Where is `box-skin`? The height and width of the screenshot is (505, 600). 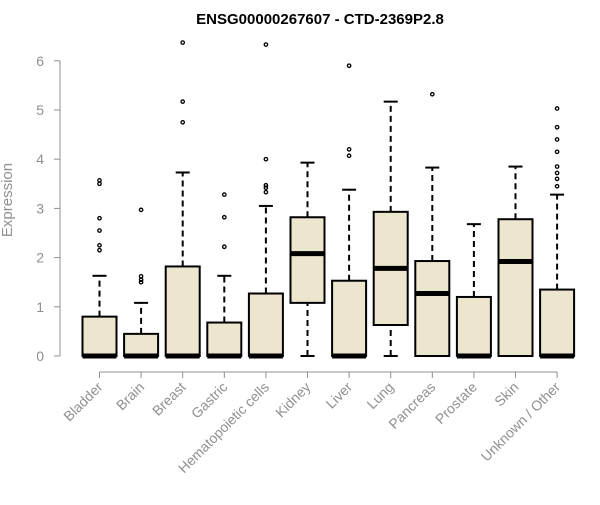
box-skin is located at coordinates (515, 261).